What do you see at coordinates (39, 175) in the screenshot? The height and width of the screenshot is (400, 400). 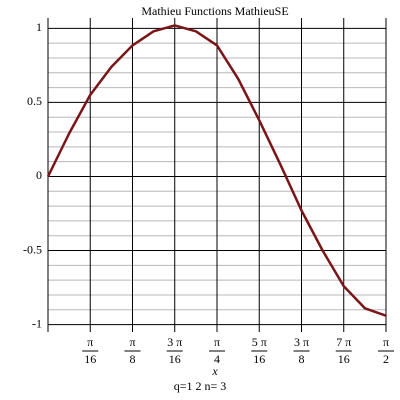 I see `y-tick-label: 0` at bounding box center [39, 175].